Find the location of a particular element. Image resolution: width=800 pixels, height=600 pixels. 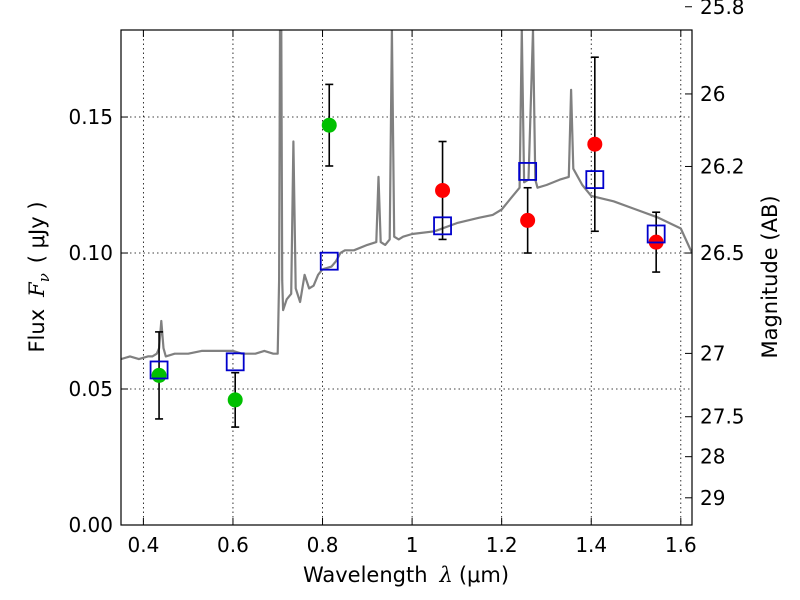

x-tick-label: 1.4 is located at coordinates (591, 545).